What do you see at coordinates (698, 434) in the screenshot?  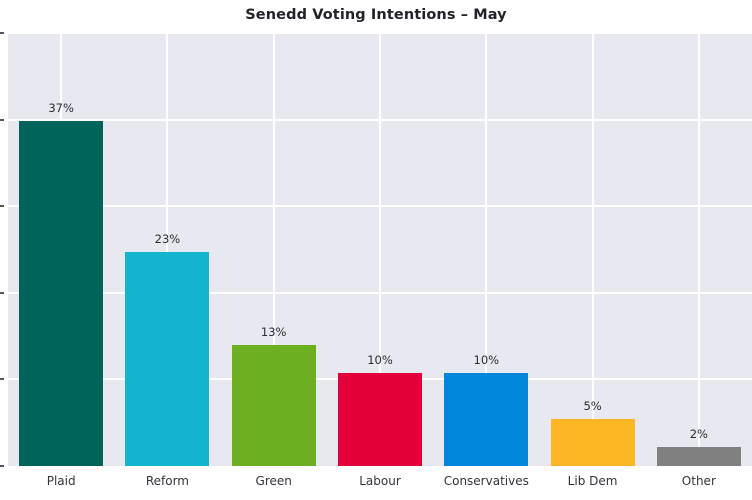 I see `value-label-other: 2%` at bounding box center [698, 434].